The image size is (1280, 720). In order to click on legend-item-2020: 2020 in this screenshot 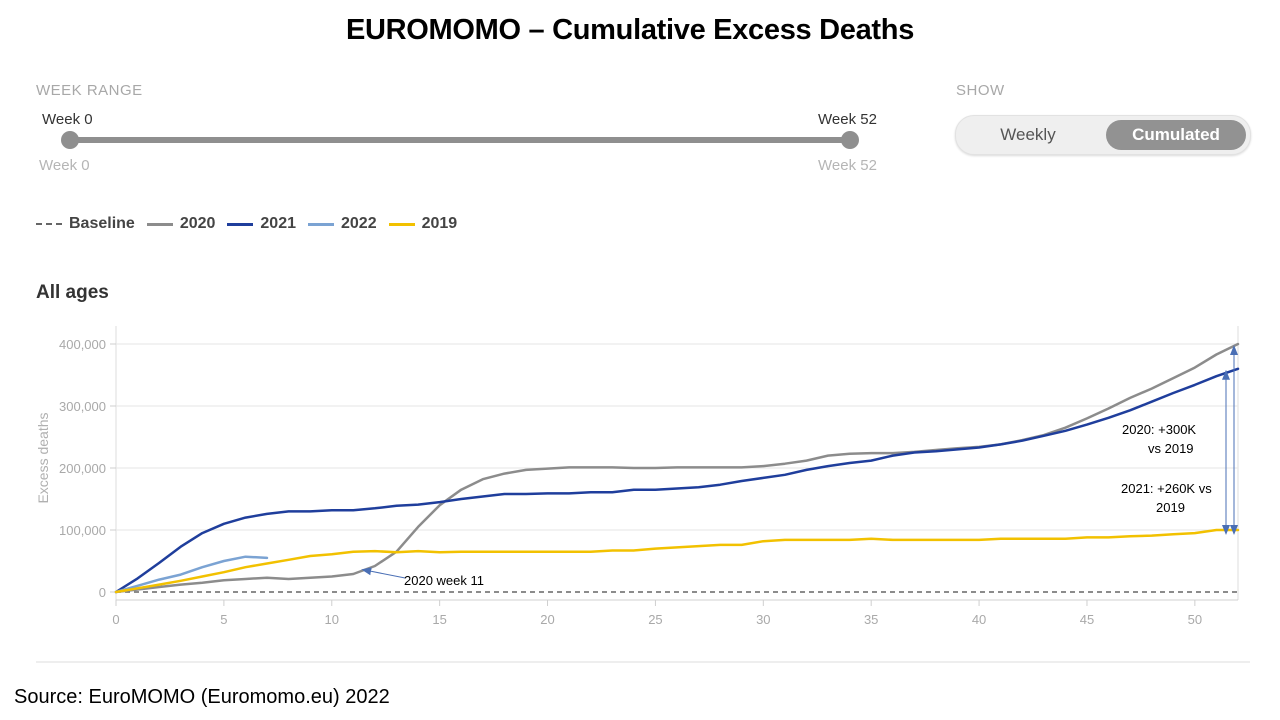, I will do `click(181, 224)`.